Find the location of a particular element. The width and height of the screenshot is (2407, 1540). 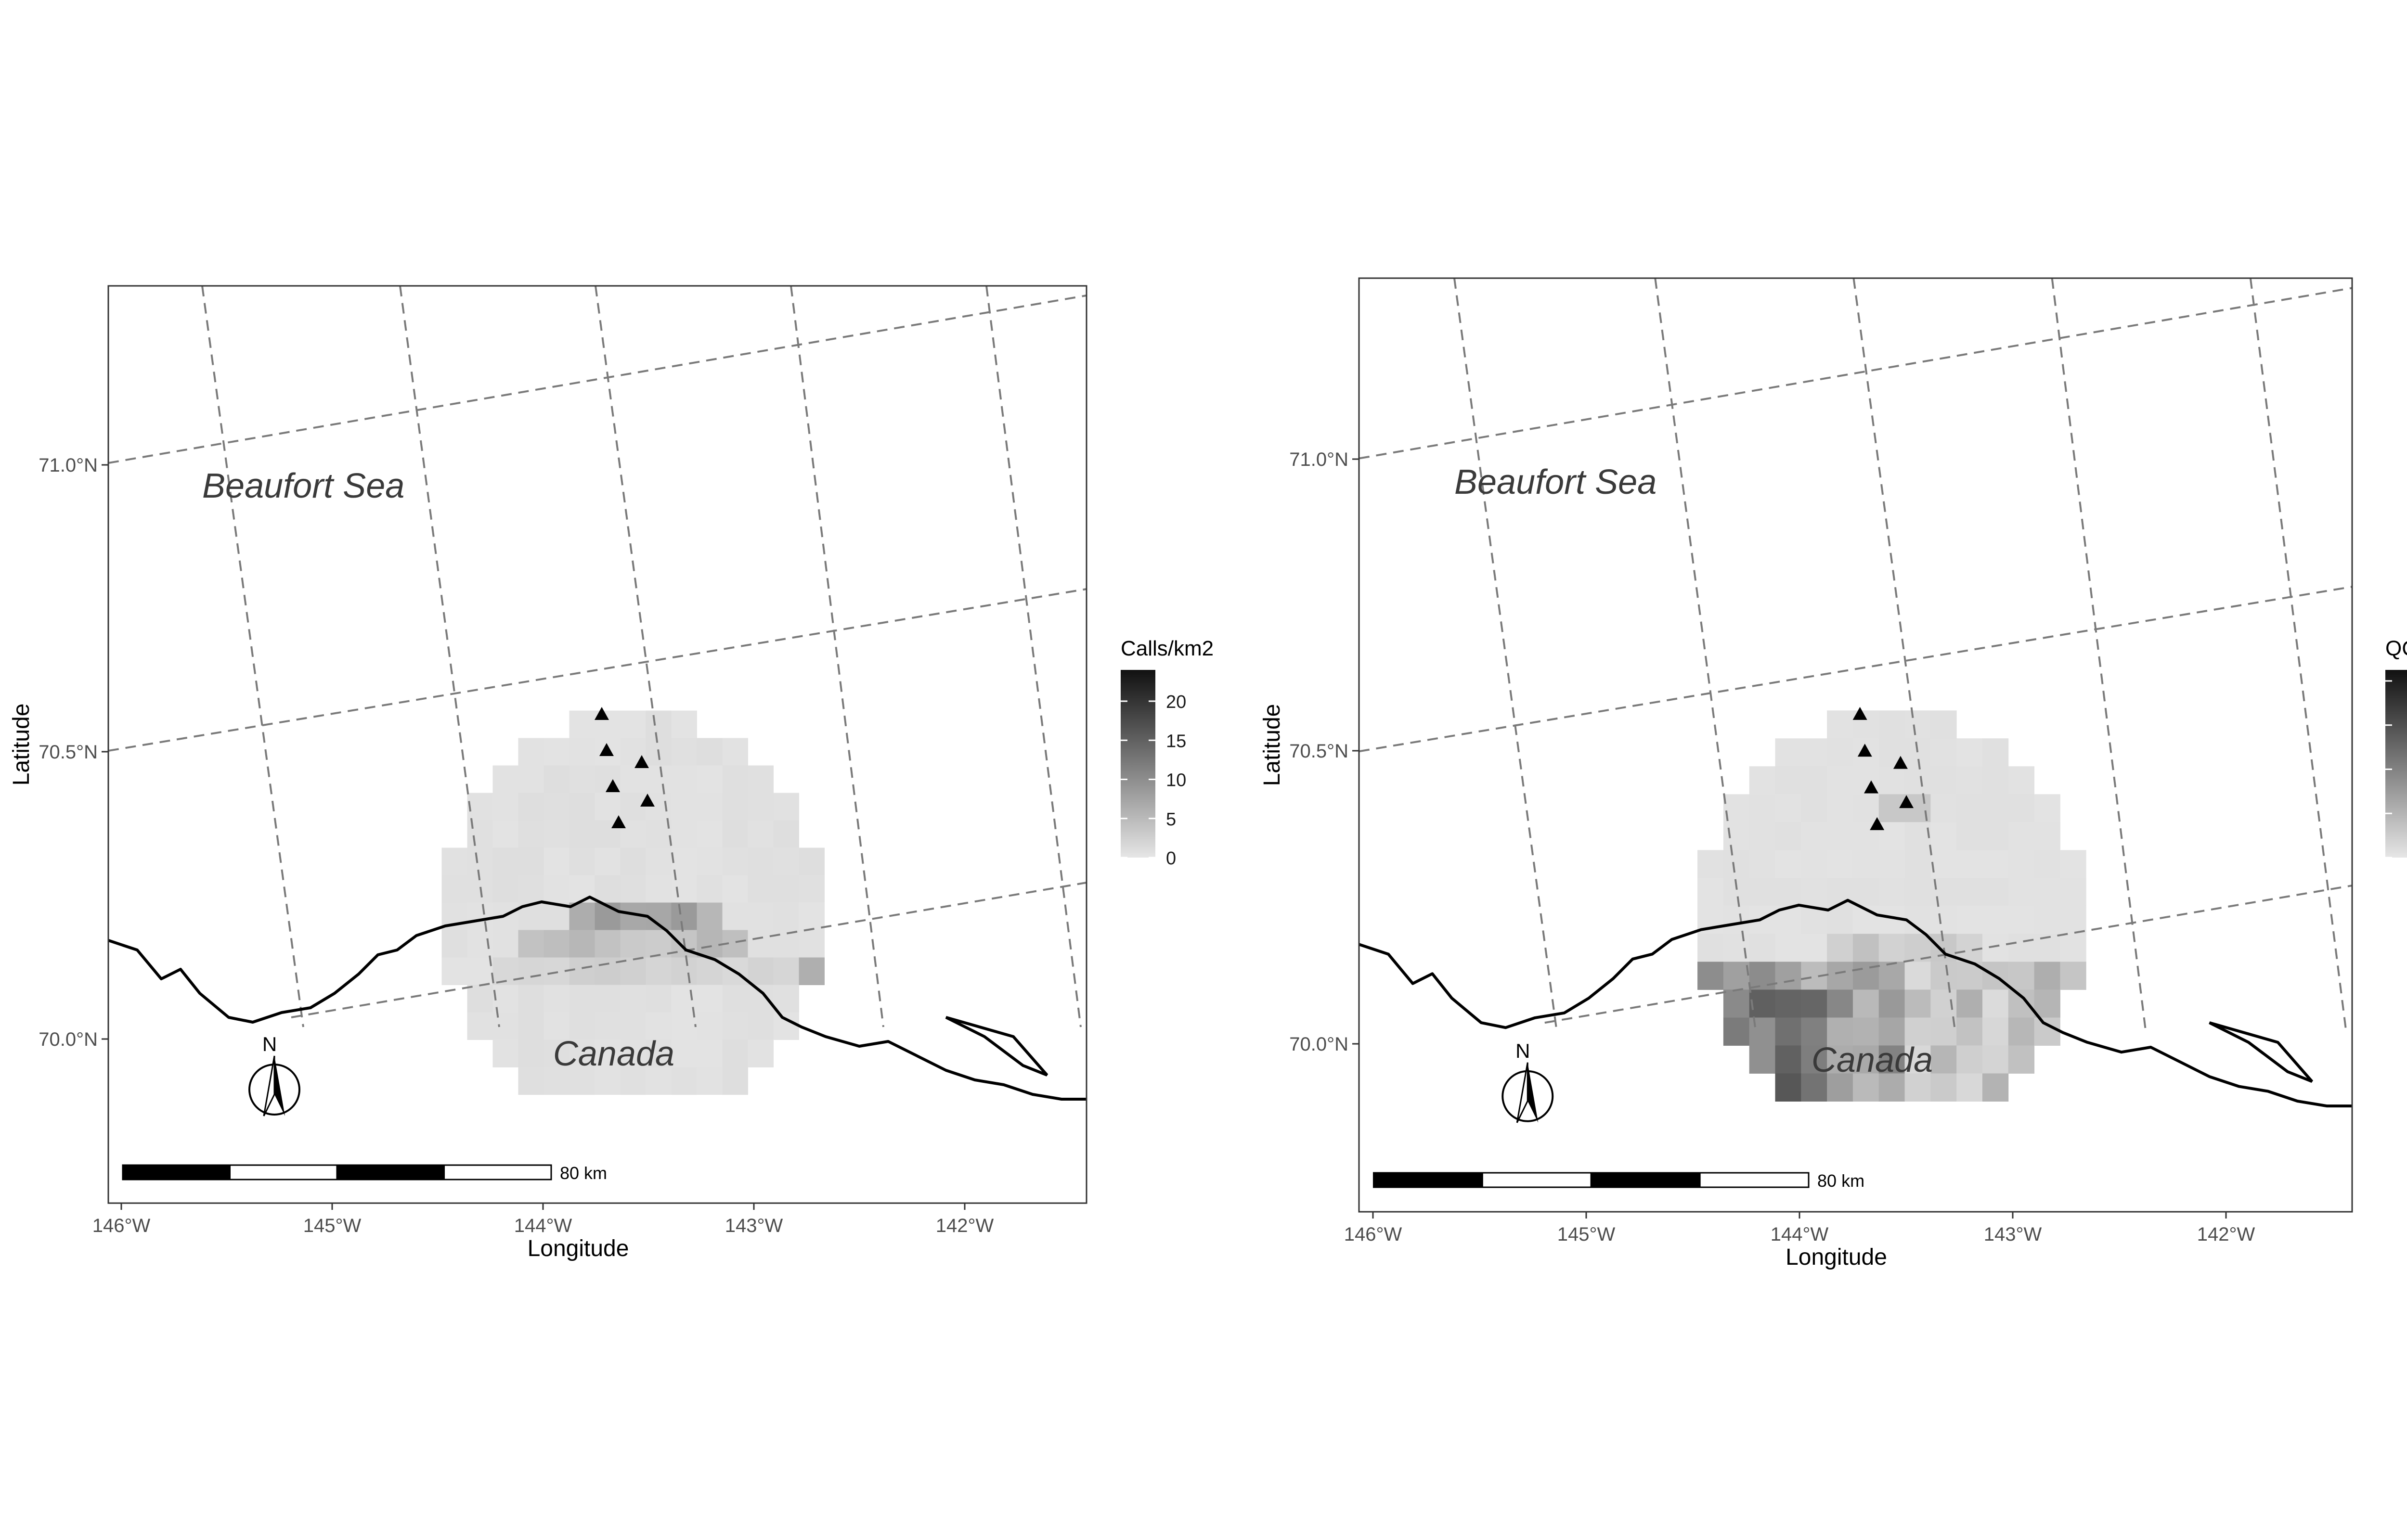

y-axis-title: Latitude is located at coordinates (1272, 745).